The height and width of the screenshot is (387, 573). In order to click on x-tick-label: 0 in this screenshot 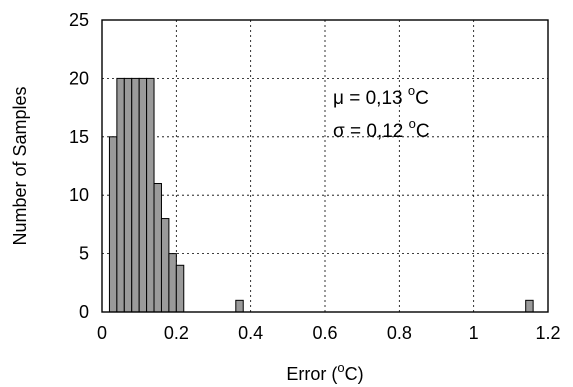, I will do `click(102, 333)`.